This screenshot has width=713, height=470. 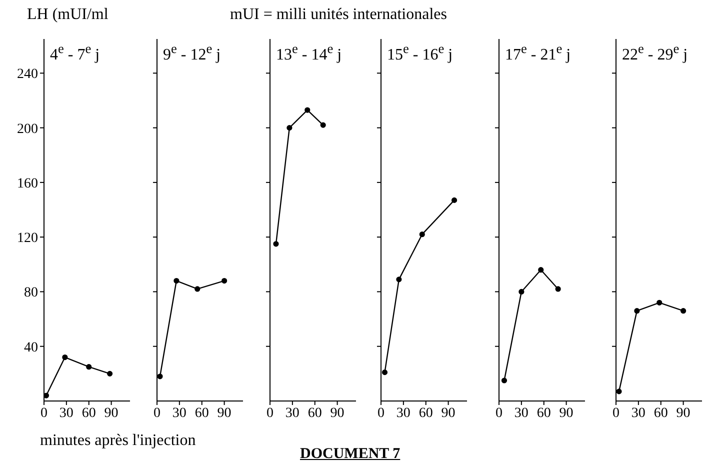 What do you see at coordinates (31, 348) in the screenshot?
I see `y-tick-label: 40` at bounding box center [31, 348].